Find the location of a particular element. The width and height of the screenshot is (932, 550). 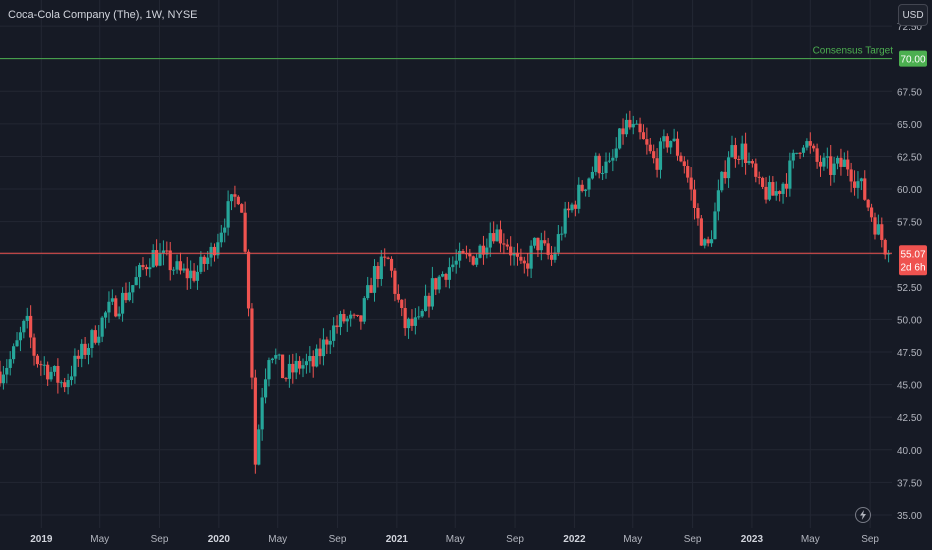

currency-button: USD is located at coordinates (913, 15).